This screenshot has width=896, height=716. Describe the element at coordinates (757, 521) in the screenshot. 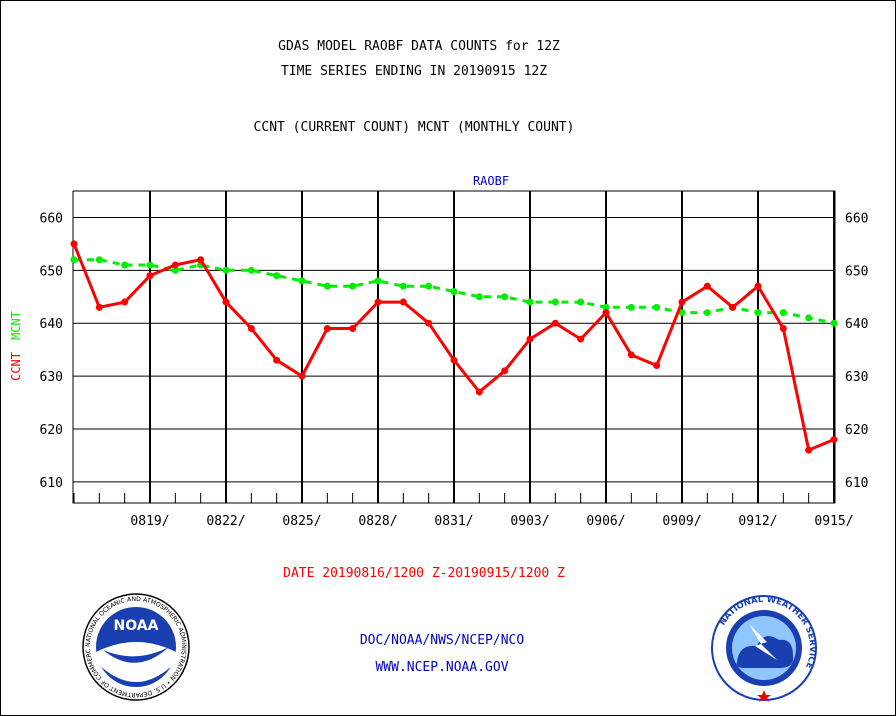

I see `x-tick-label: 0912/` at that location.